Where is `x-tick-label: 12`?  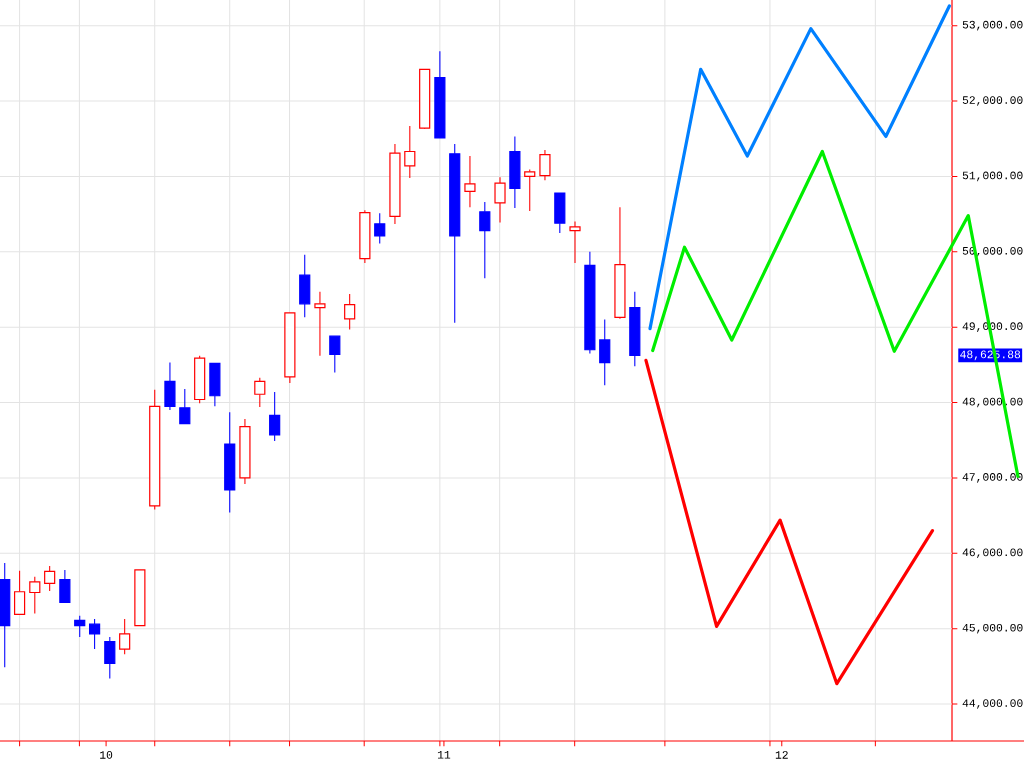
x-tick-label: 12 is located at coordinates (781, 755).